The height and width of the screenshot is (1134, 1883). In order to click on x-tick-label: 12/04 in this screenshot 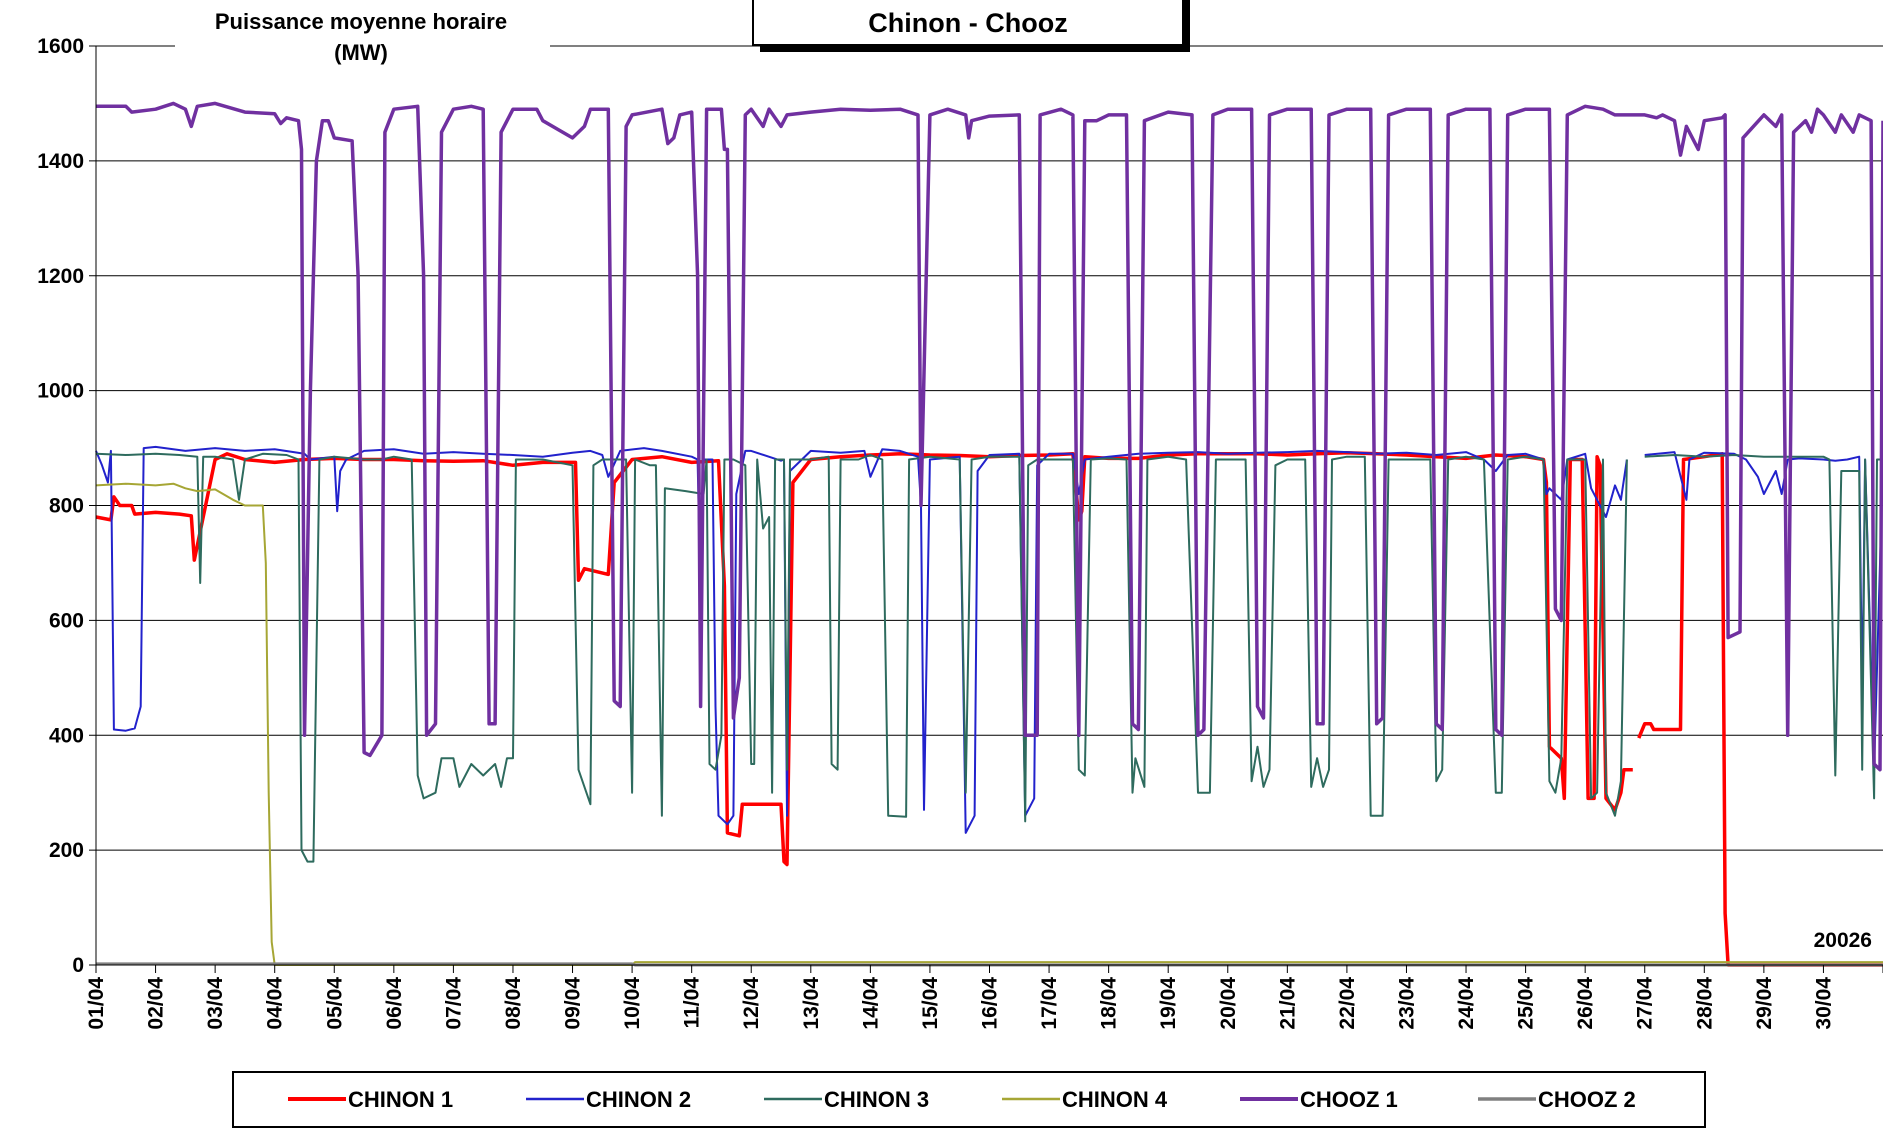, I will do `click(751, 1003)`.